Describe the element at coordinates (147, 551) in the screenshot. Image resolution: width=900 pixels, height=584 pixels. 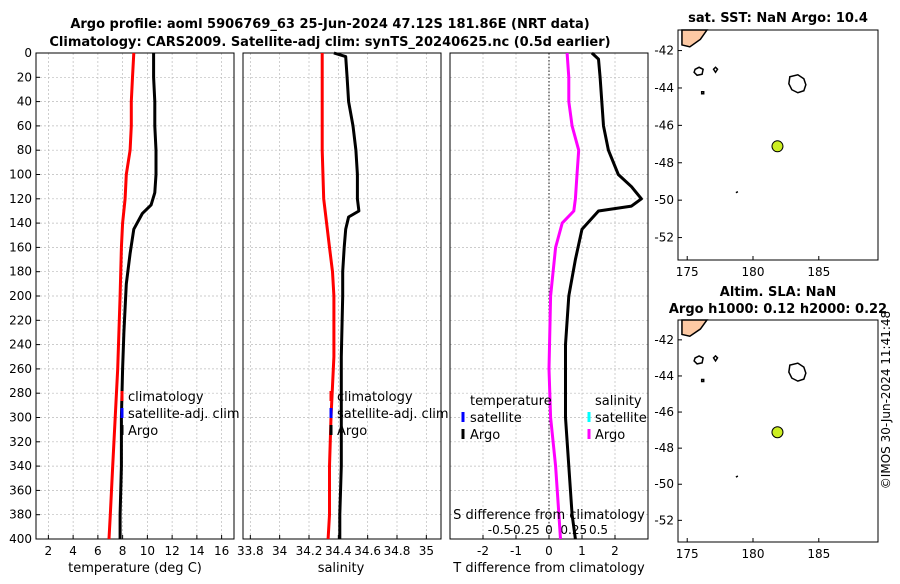
I see `temperature-xtick-label: 10` at that location.